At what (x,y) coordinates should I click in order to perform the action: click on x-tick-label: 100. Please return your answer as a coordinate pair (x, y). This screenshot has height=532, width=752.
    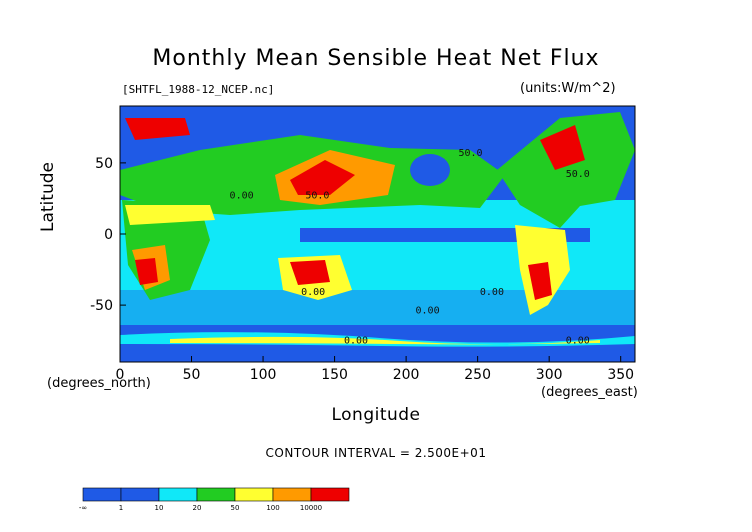
    Looking at the image, I should click on (263, 375).